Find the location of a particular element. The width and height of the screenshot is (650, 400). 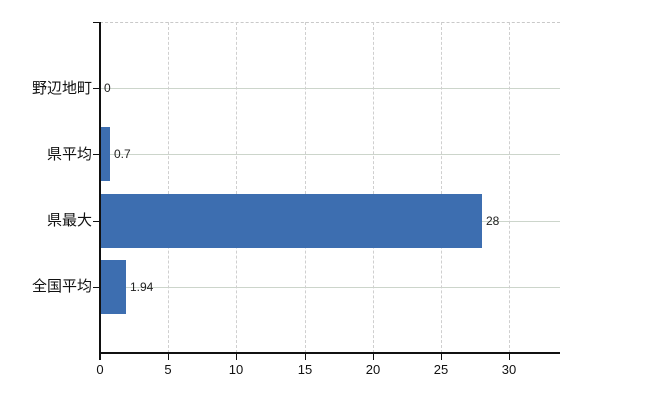

category-label: 野辺地町 is located at coordinates (61, 88).